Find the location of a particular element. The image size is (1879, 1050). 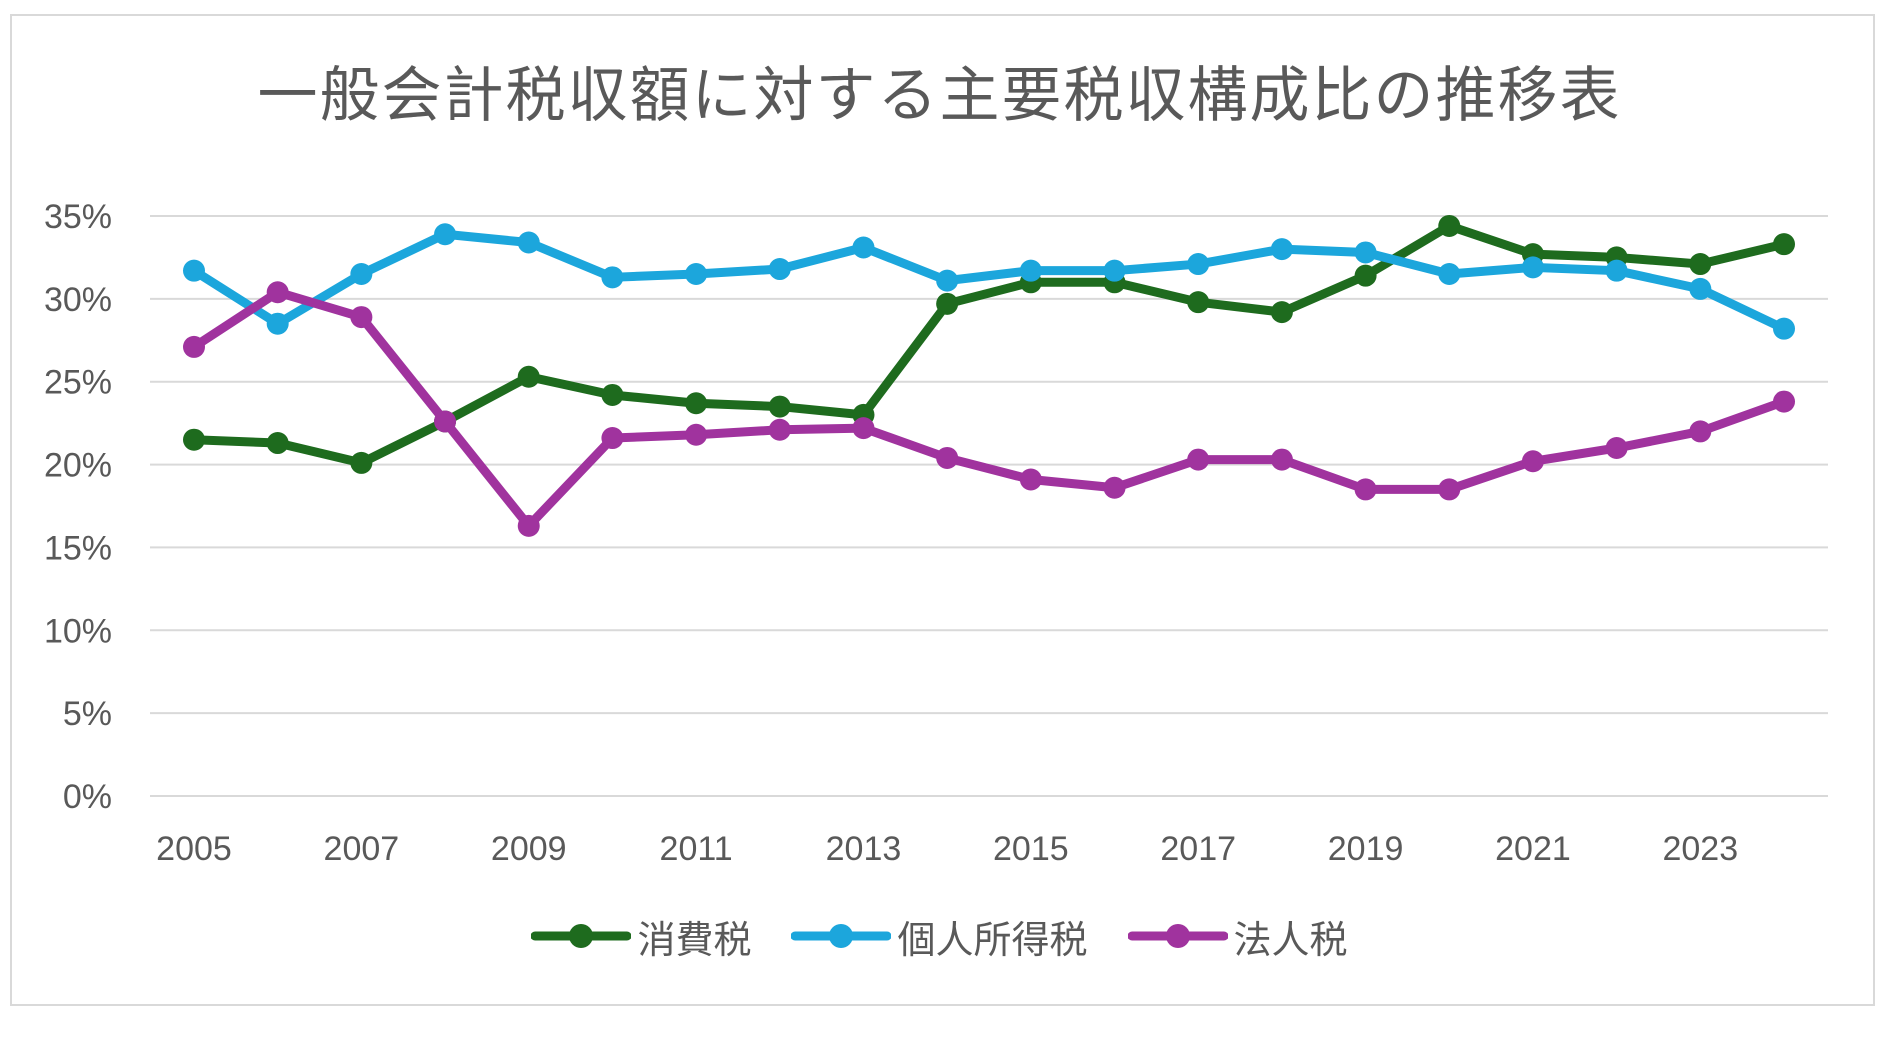

y-tick-label: 0% is located at coordinates (87, 797).